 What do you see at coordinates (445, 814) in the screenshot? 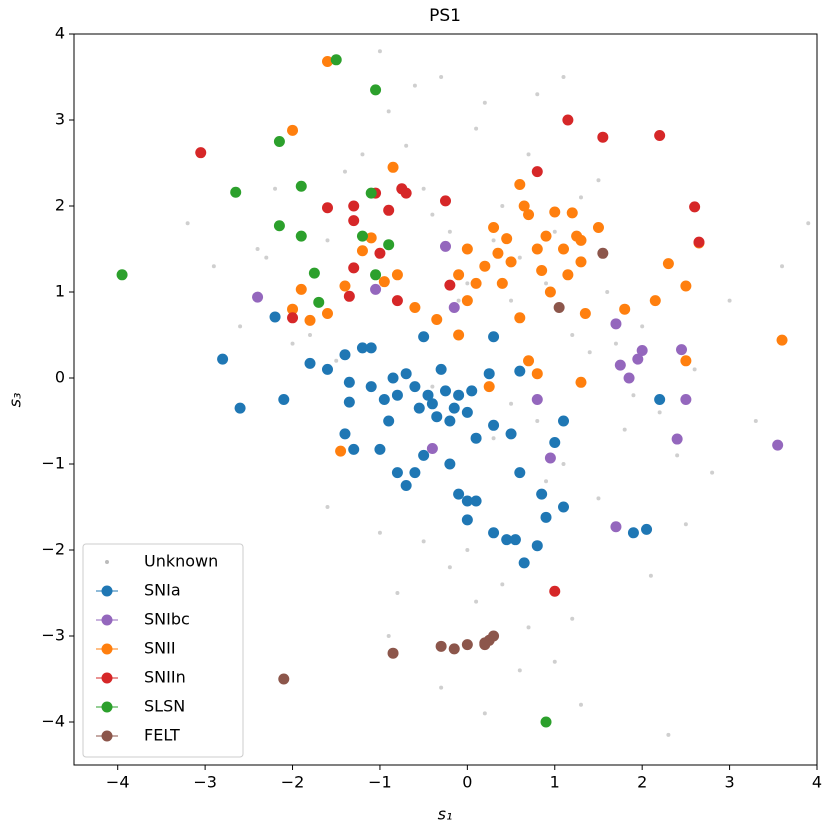
I see `x-axis-label: s₁` at bounding box center [445, 814].